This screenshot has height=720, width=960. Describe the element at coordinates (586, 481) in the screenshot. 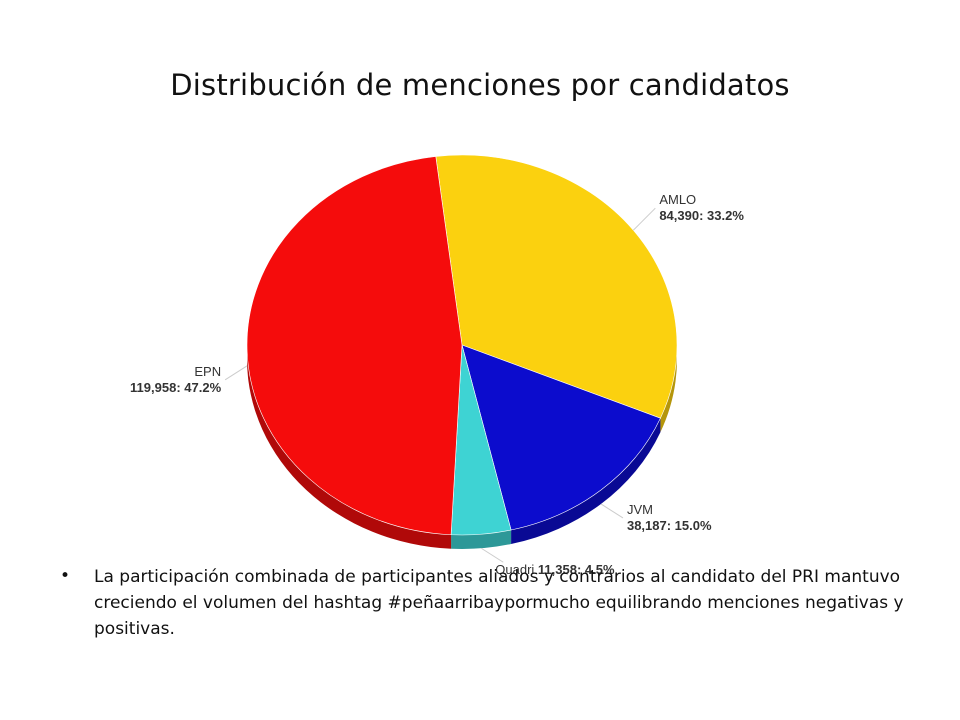

I see `pie-slice-side-jvm` at that location.